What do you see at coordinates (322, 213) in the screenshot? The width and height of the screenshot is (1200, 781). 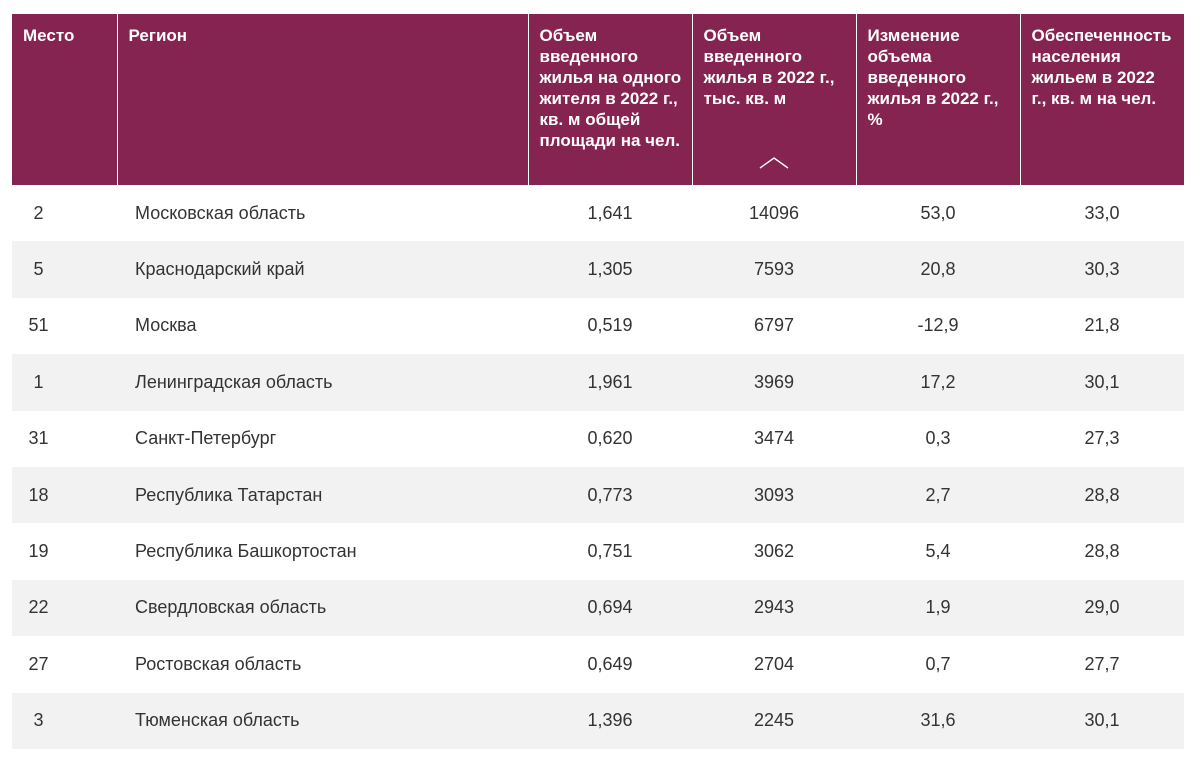 I see `cell-region: Московская область` at bounding box center [322, 213].